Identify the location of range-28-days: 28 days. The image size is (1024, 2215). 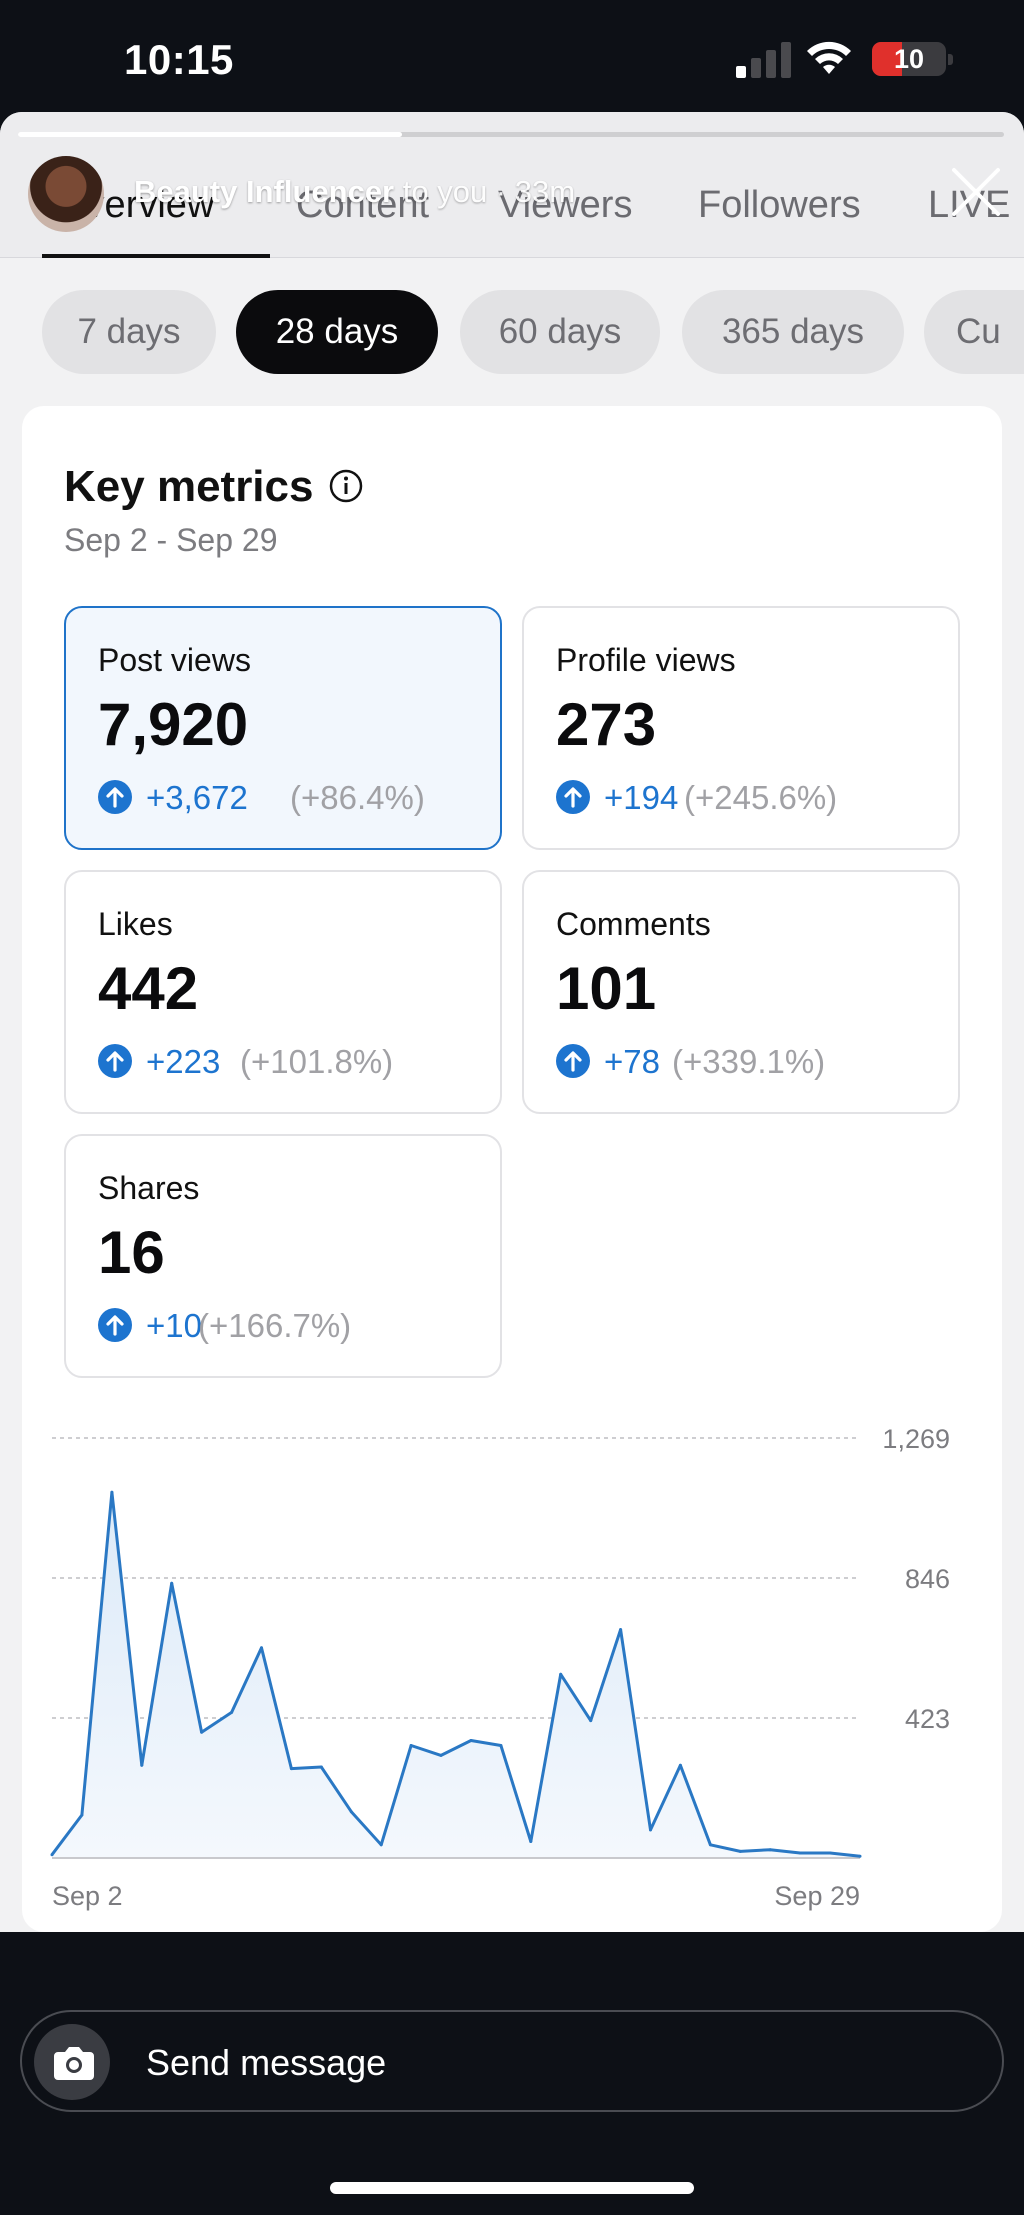
(337, 332).